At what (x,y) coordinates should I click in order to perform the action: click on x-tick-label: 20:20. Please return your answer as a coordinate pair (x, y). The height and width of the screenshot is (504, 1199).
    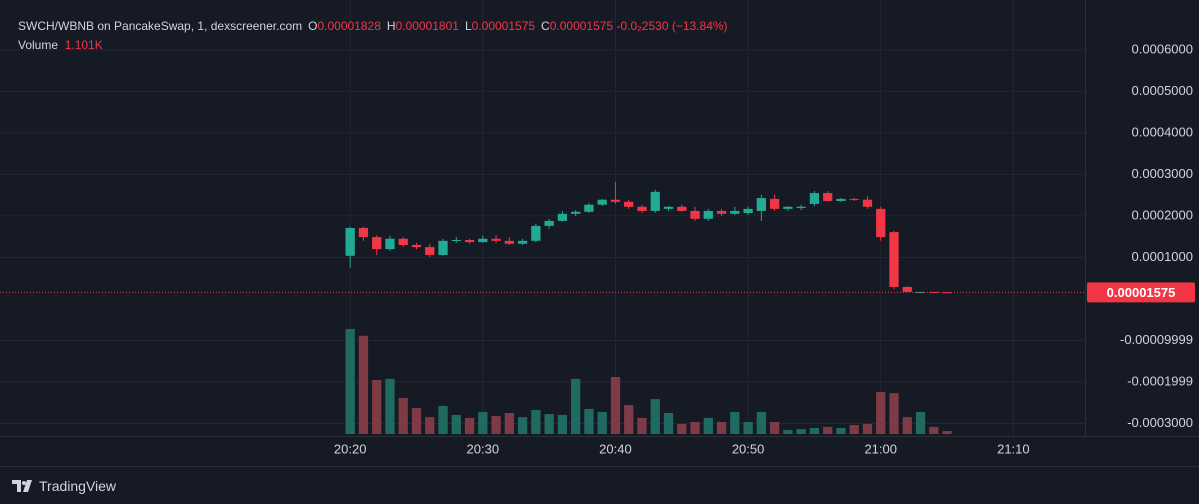
    Looking at the image, I should click on (350, 448).